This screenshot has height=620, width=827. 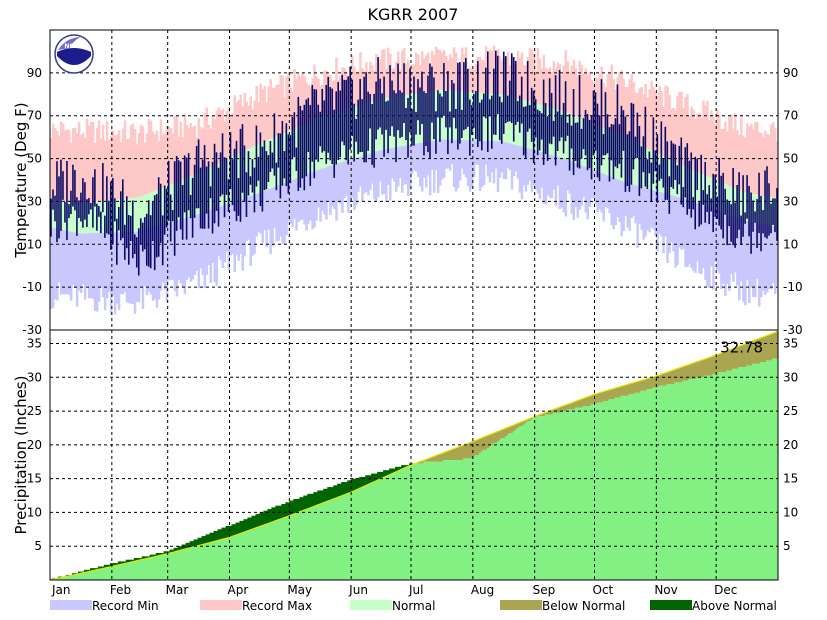 What do you see at coordinates (358, 590) in the screenshot?
I see `month-tick-label: Jun` at bounding box center [358, 590].